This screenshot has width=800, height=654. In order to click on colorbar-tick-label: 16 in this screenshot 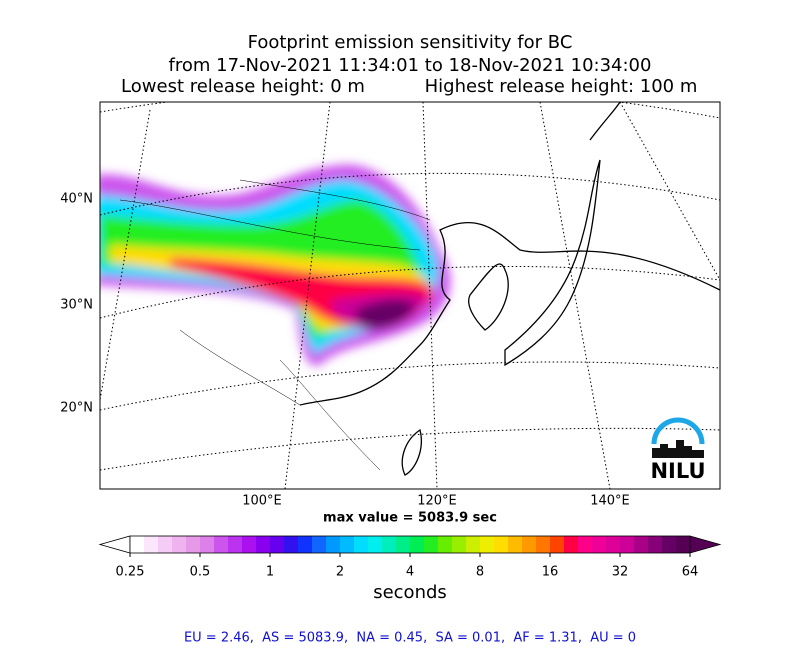, I will do `click(550, 572)`.